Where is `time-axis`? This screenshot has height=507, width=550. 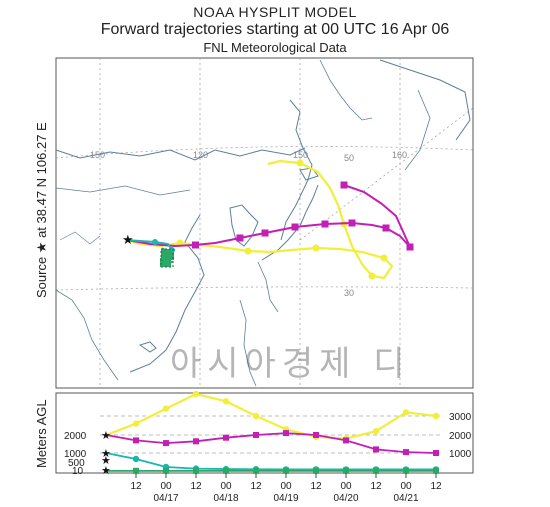 time-axis is located at coordinates (286, 475).